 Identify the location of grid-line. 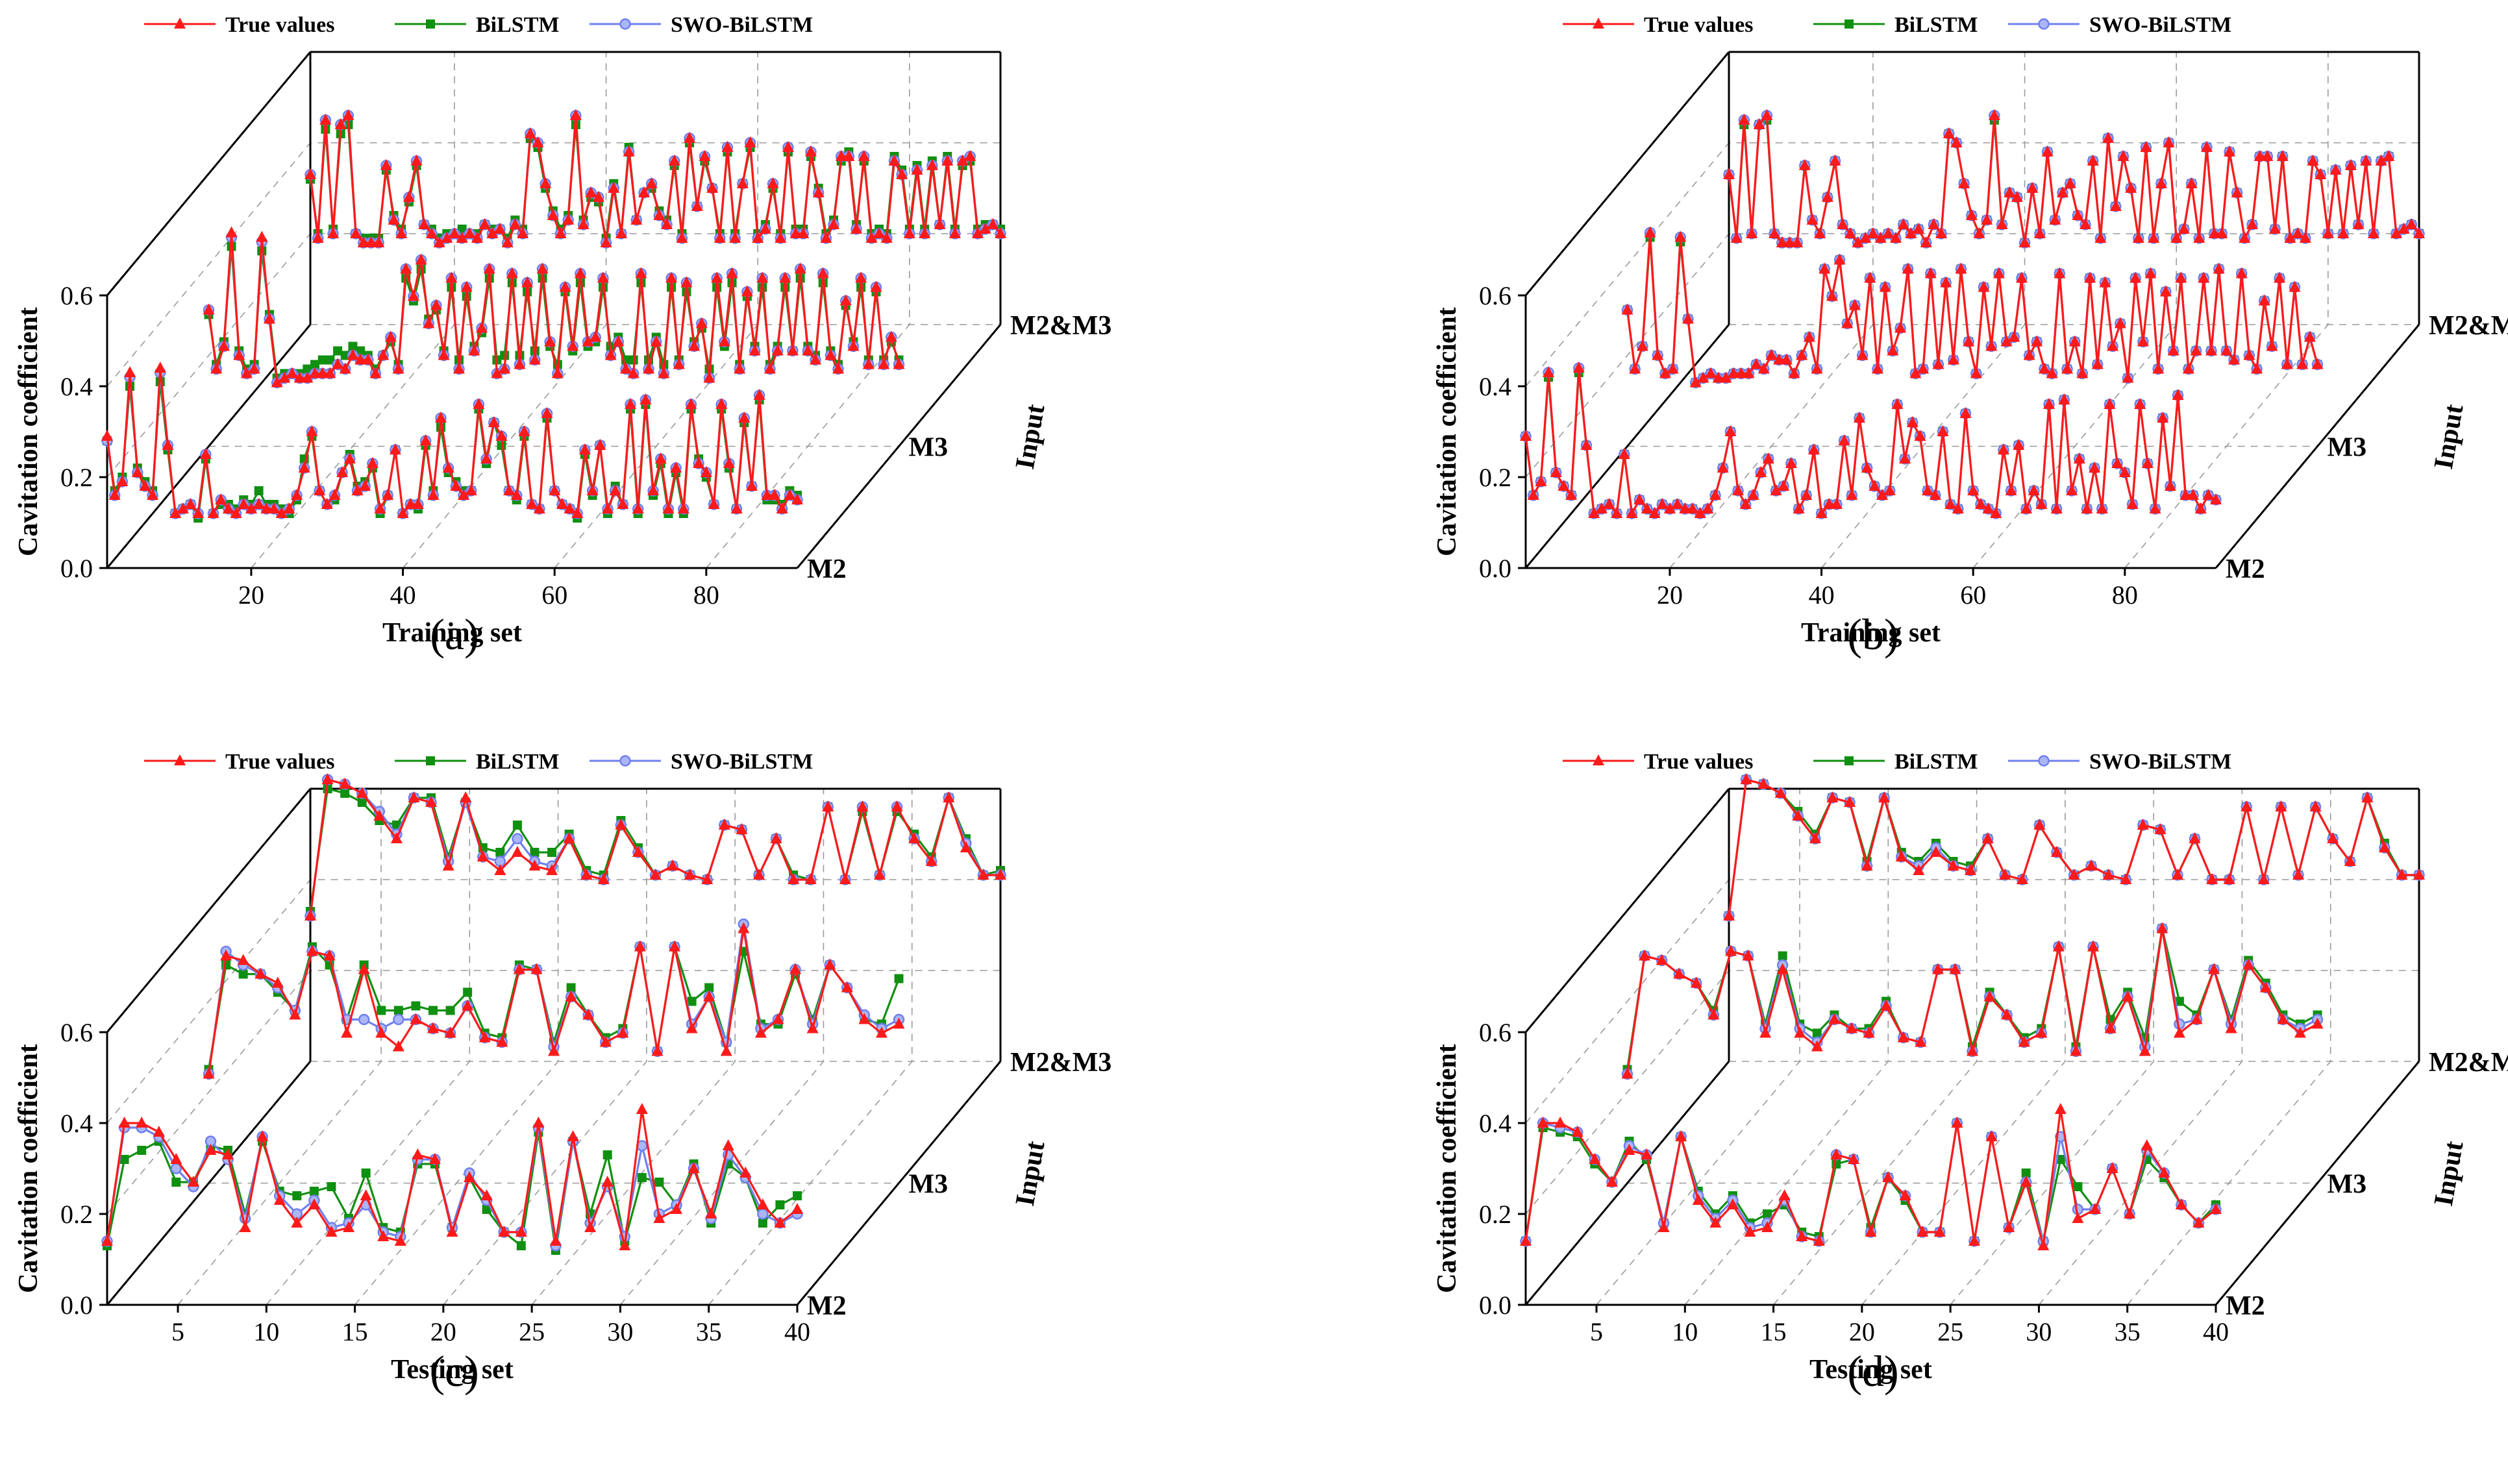
(899, 1047).